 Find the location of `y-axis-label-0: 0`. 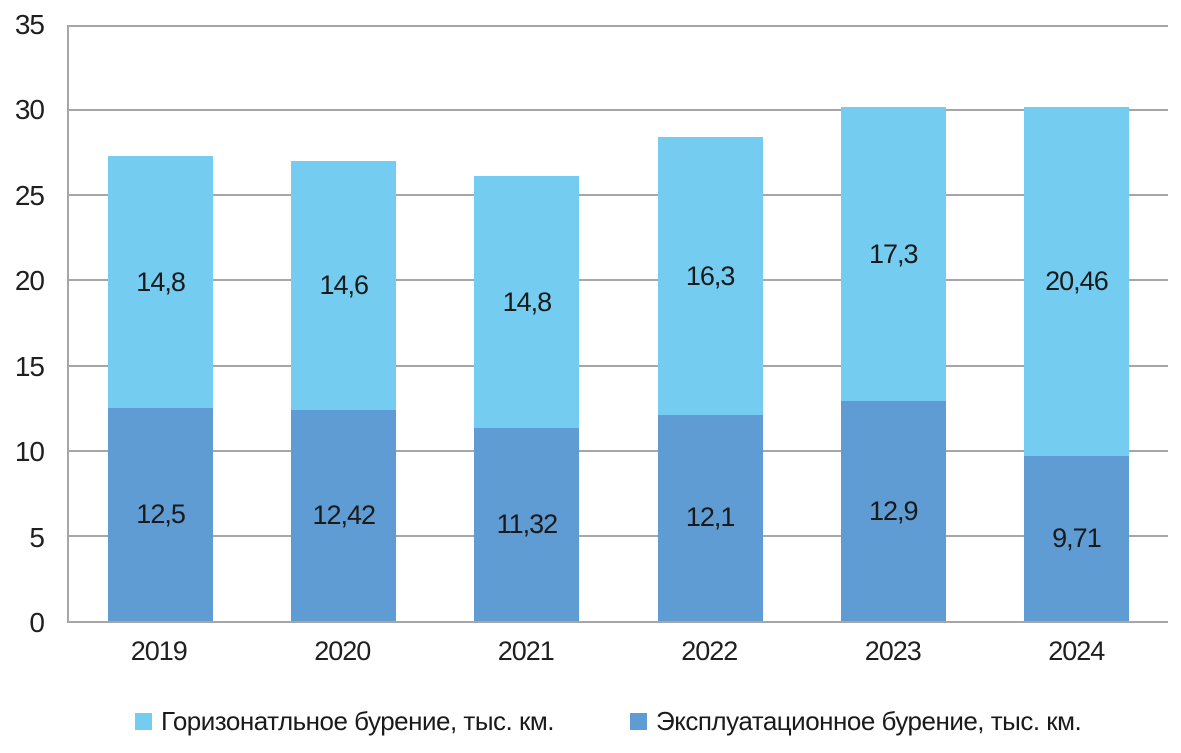

y-axis-label-0: 0 is located at coordinates (37, 622).